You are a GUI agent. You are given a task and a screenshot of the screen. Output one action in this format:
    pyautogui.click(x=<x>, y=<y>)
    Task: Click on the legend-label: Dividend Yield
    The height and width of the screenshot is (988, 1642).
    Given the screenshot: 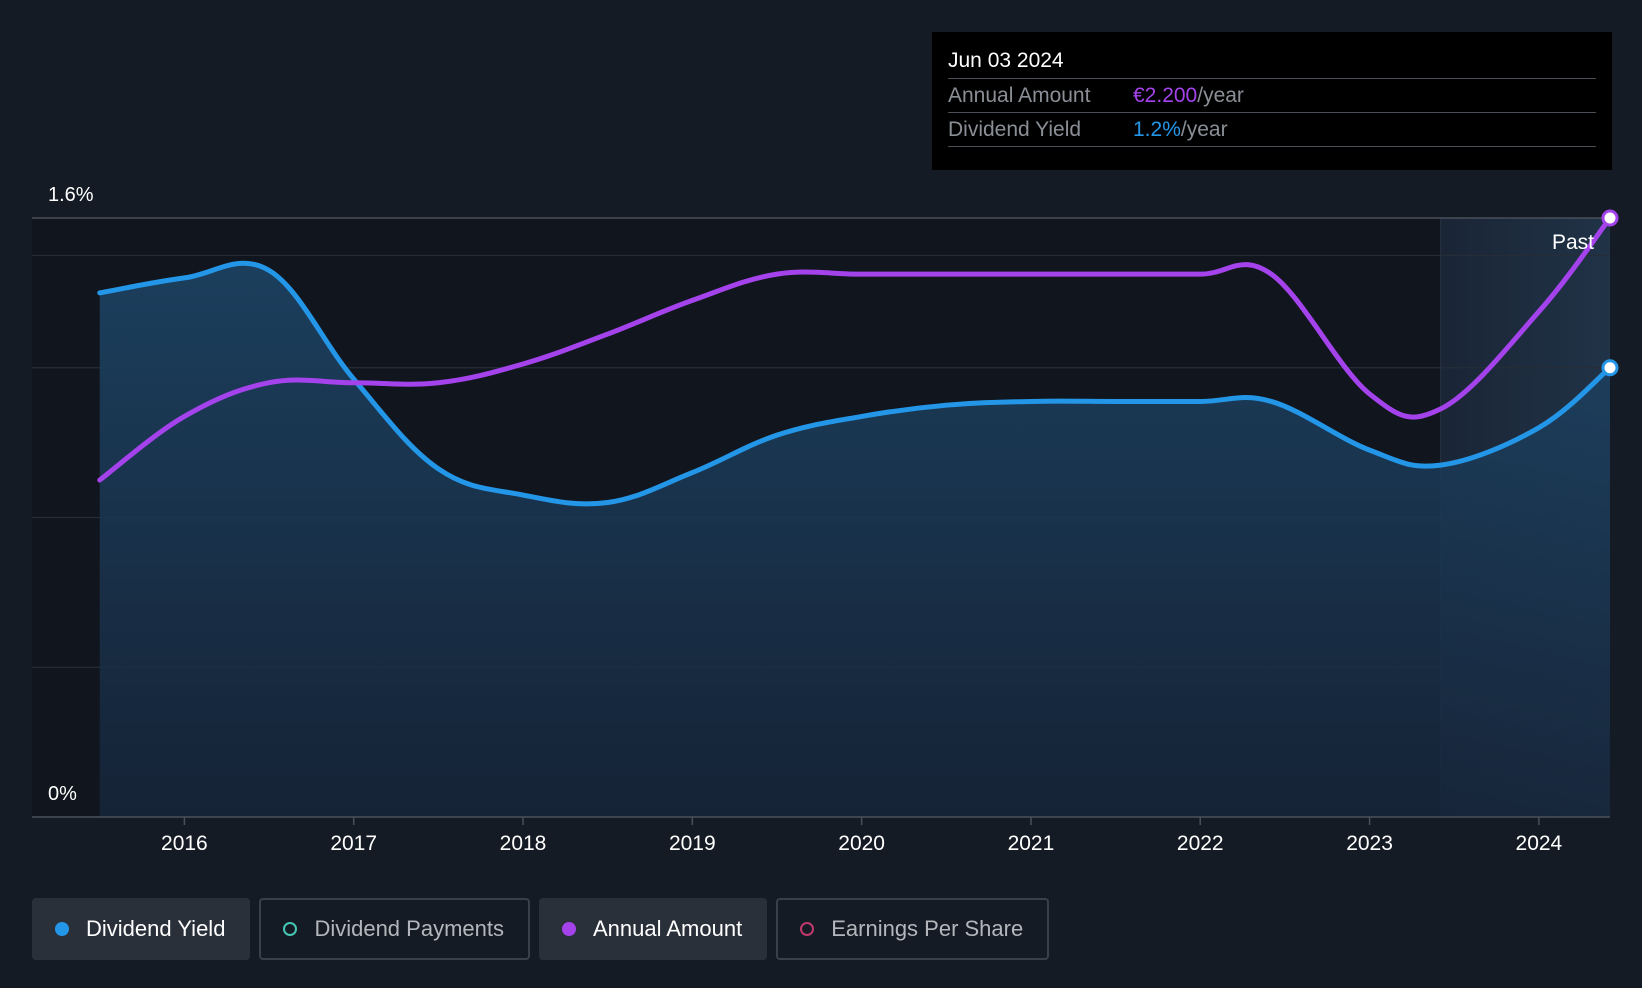 What is the action you would take?
    pyautogui.click(x=156, y=928)
    